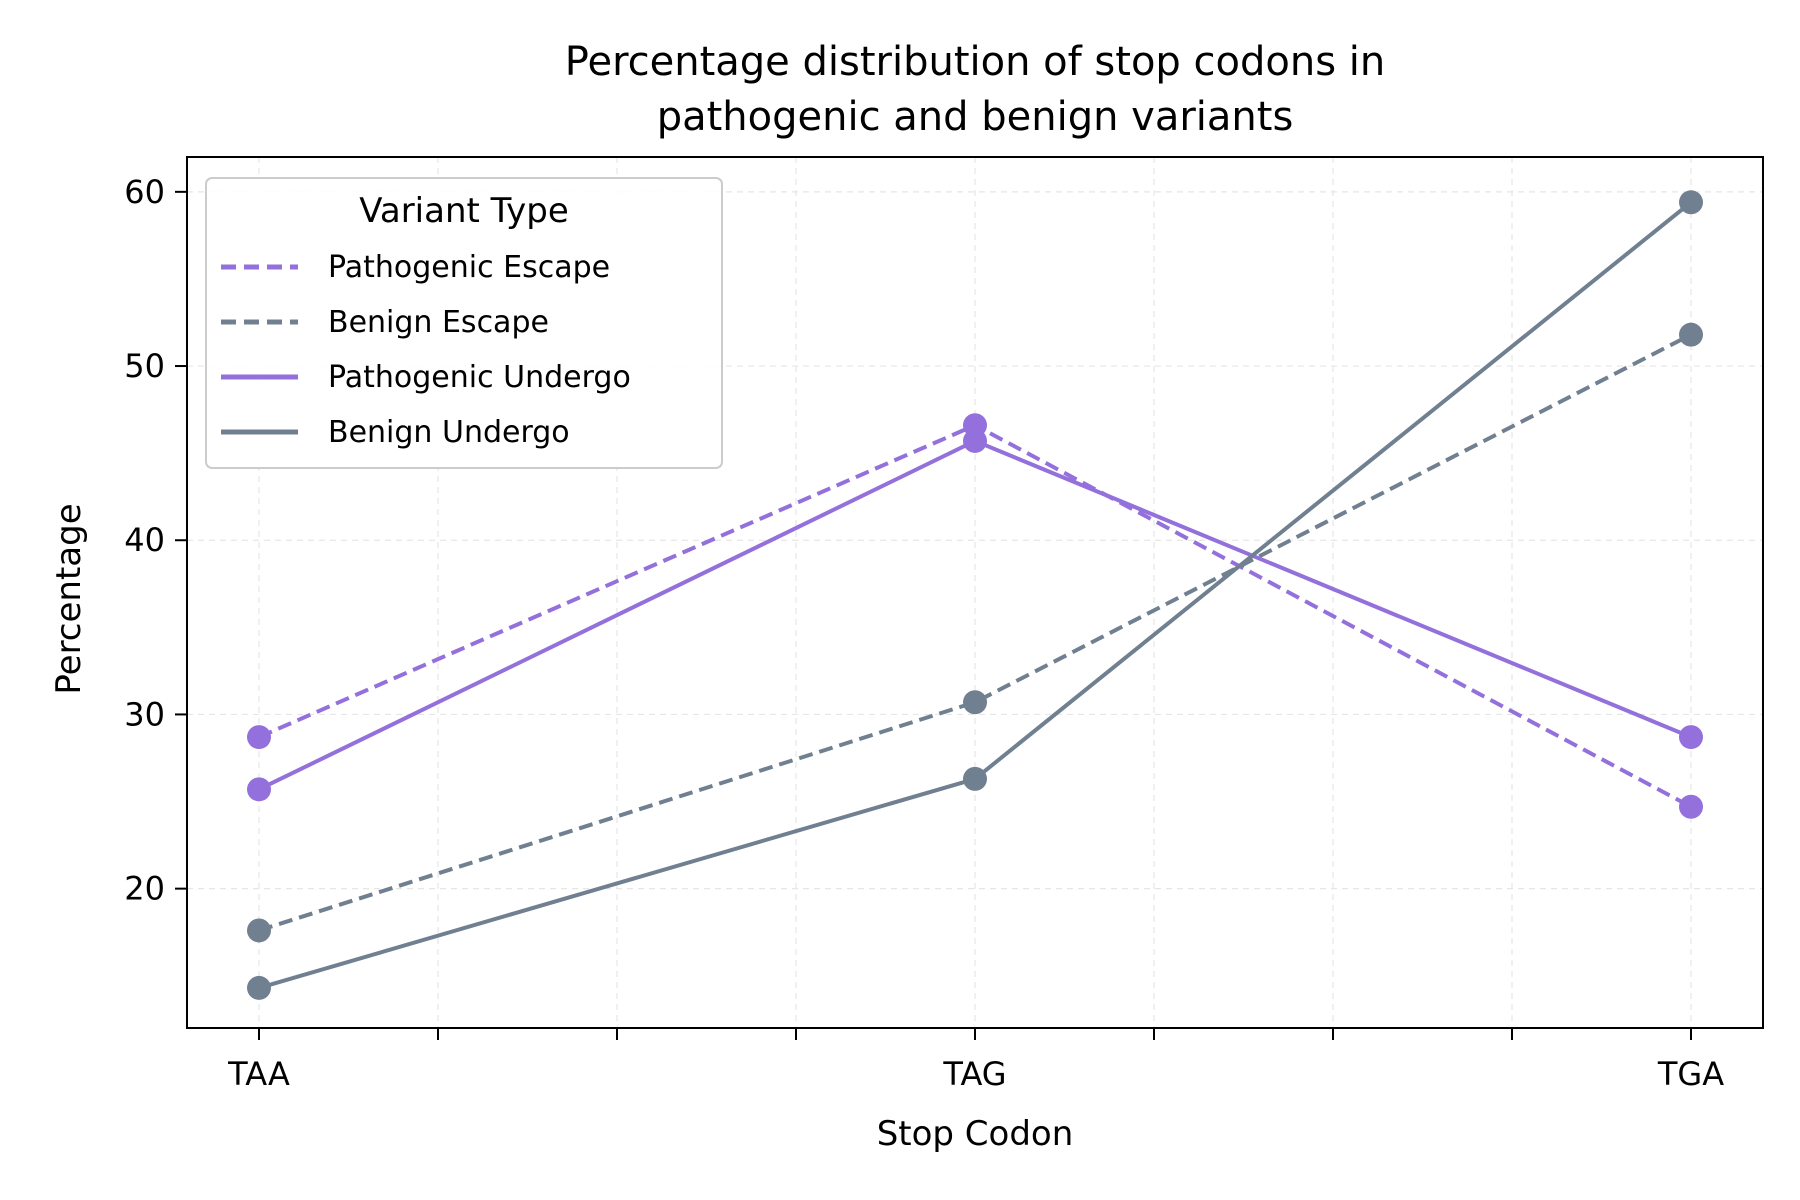 The image size is (1800, 1200). What do you see at coordinates (479, 377) in the screenshot?
I see `legend-label-pathogenic-undergo: Pathogenic Undergo` at bounding box center [479, 377].